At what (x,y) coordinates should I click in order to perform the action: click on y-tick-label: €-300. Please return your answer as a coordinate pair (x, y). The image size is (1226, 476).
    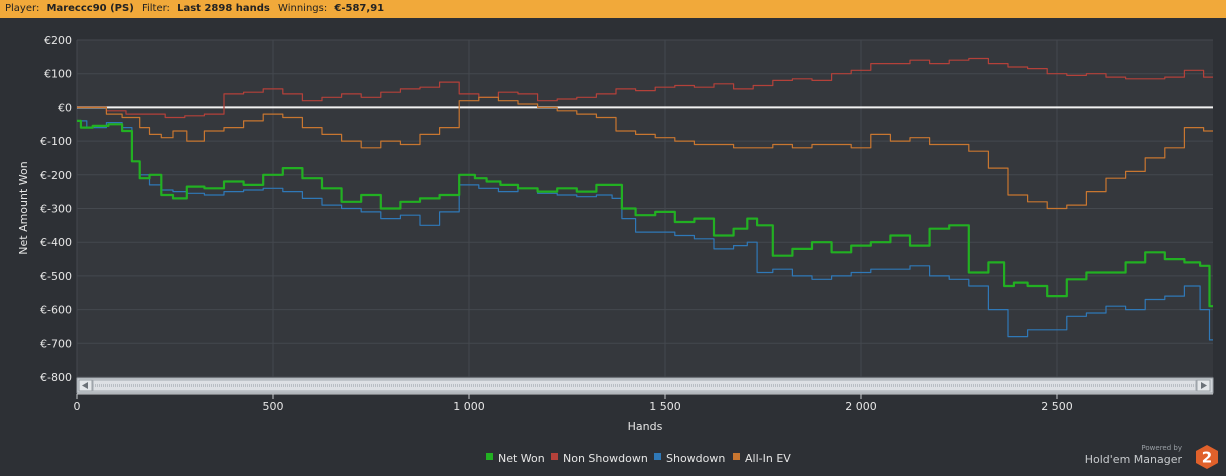
    Looking at the image, I should click on (56, 209).